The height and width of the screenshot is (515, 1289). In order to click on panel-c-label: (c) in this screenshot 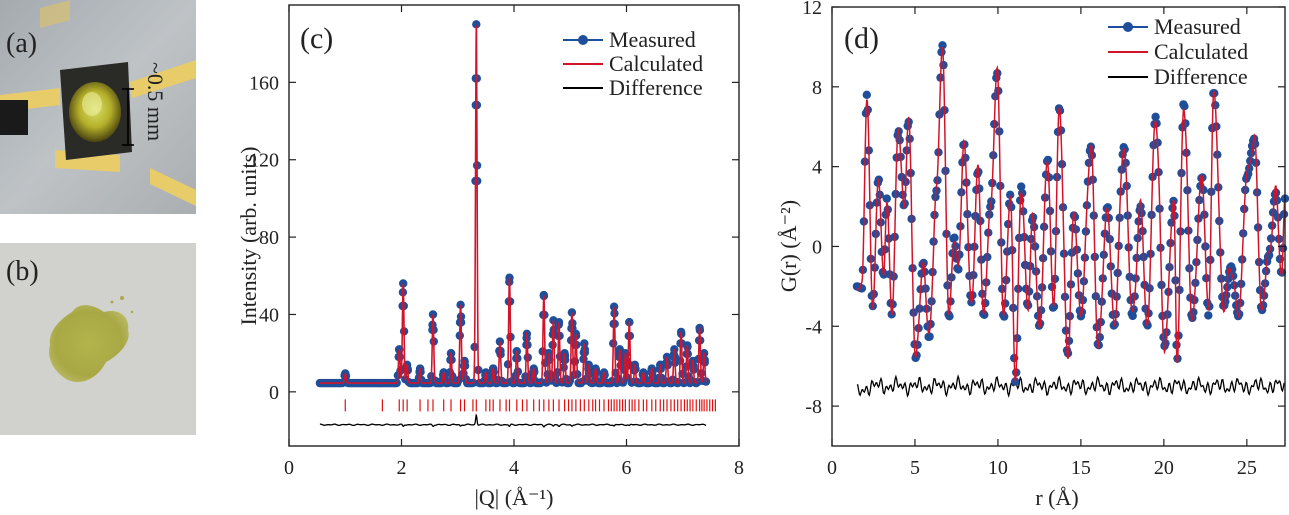, I will do `click(316, 38)`.